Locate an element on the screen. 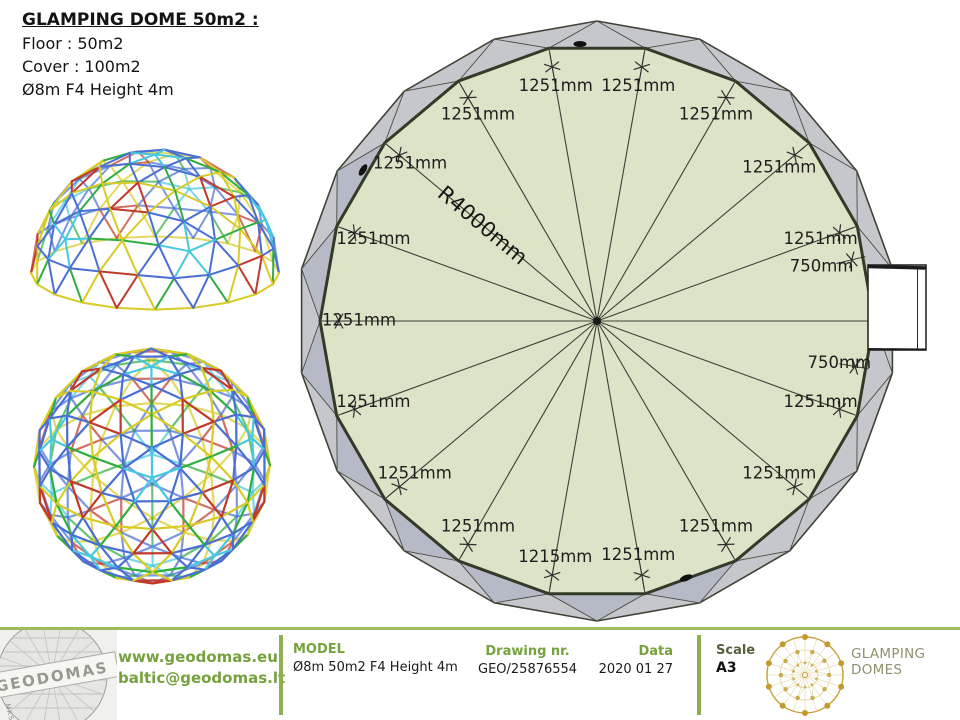  dome-mandala-icon is located at coordinates (805, 675).